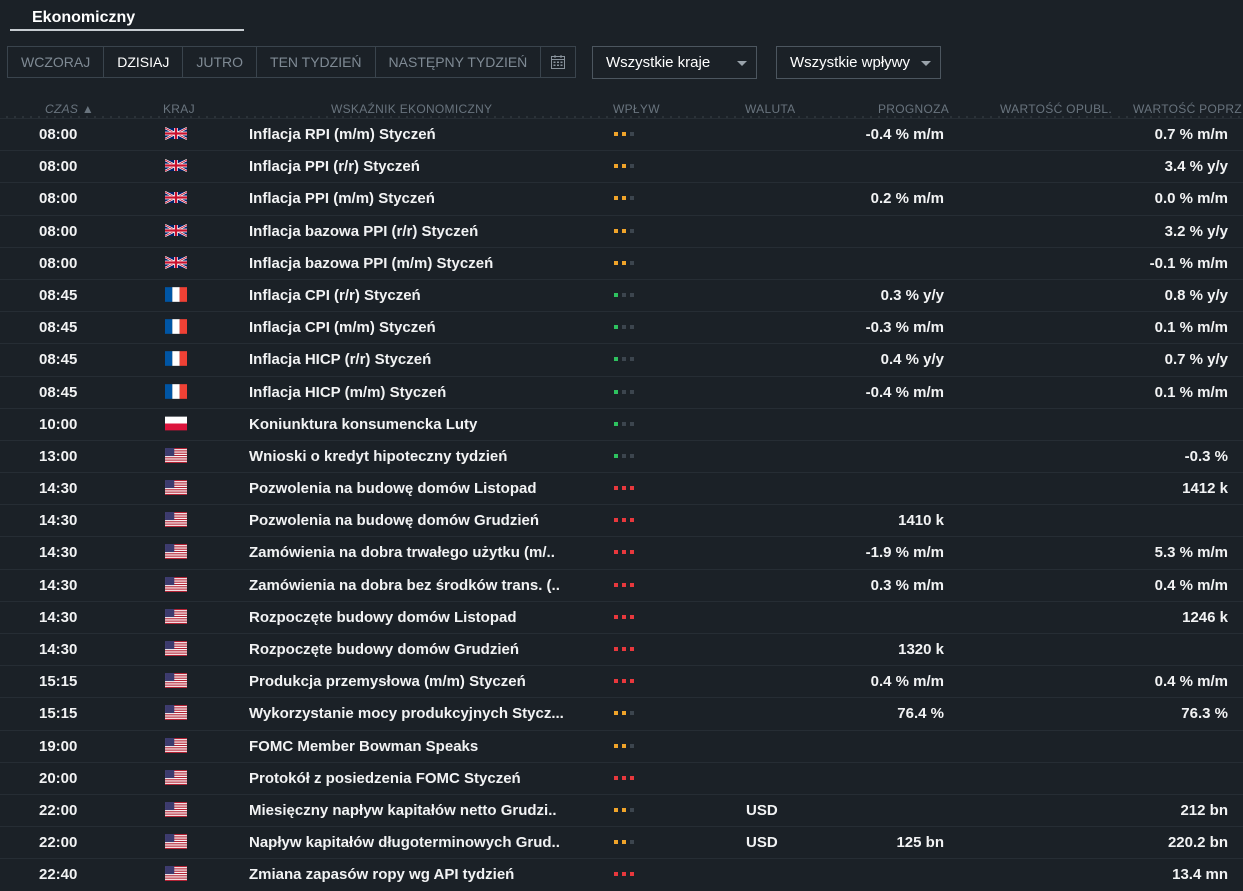 The width and height of the screenshot is (1243, 891). I want to click on column-header-previous: WARTOŚĆ POPRZ, so click(1188, 109).